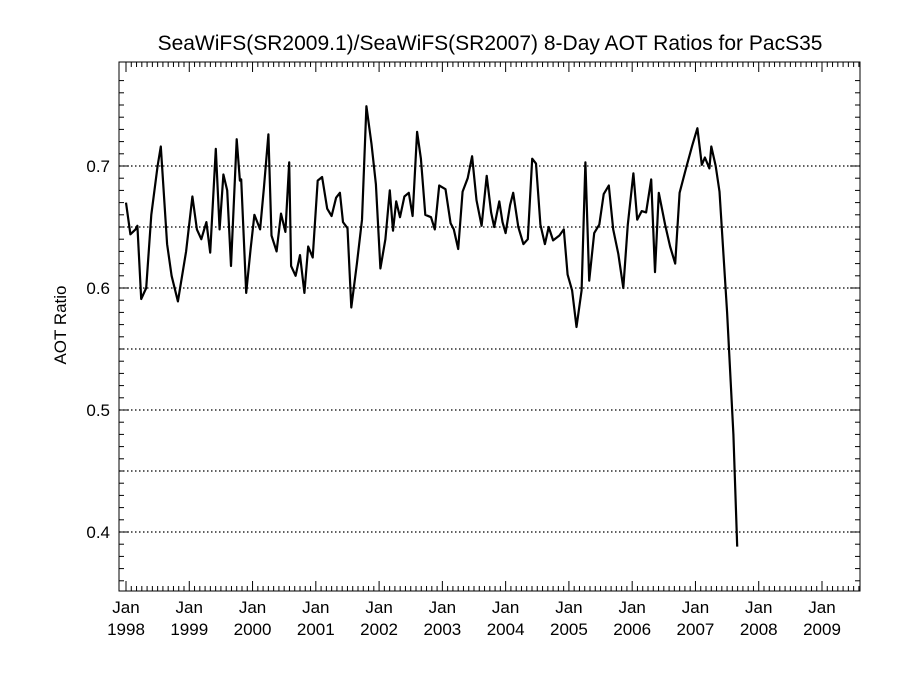  Describe the element at coordinates (316, 629) in the screenshot. I see `x-tick-year-label: 2001` at that location.